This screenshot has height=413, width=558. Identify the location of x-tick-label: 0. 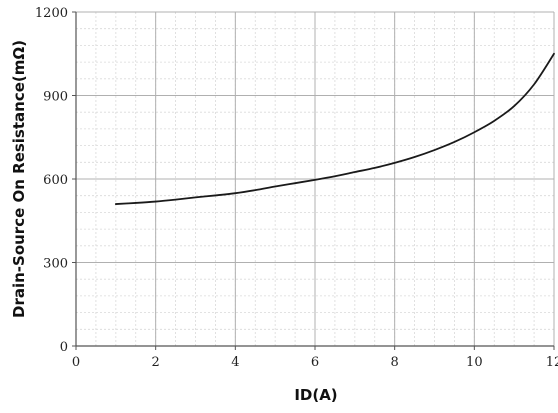
(76, 362).